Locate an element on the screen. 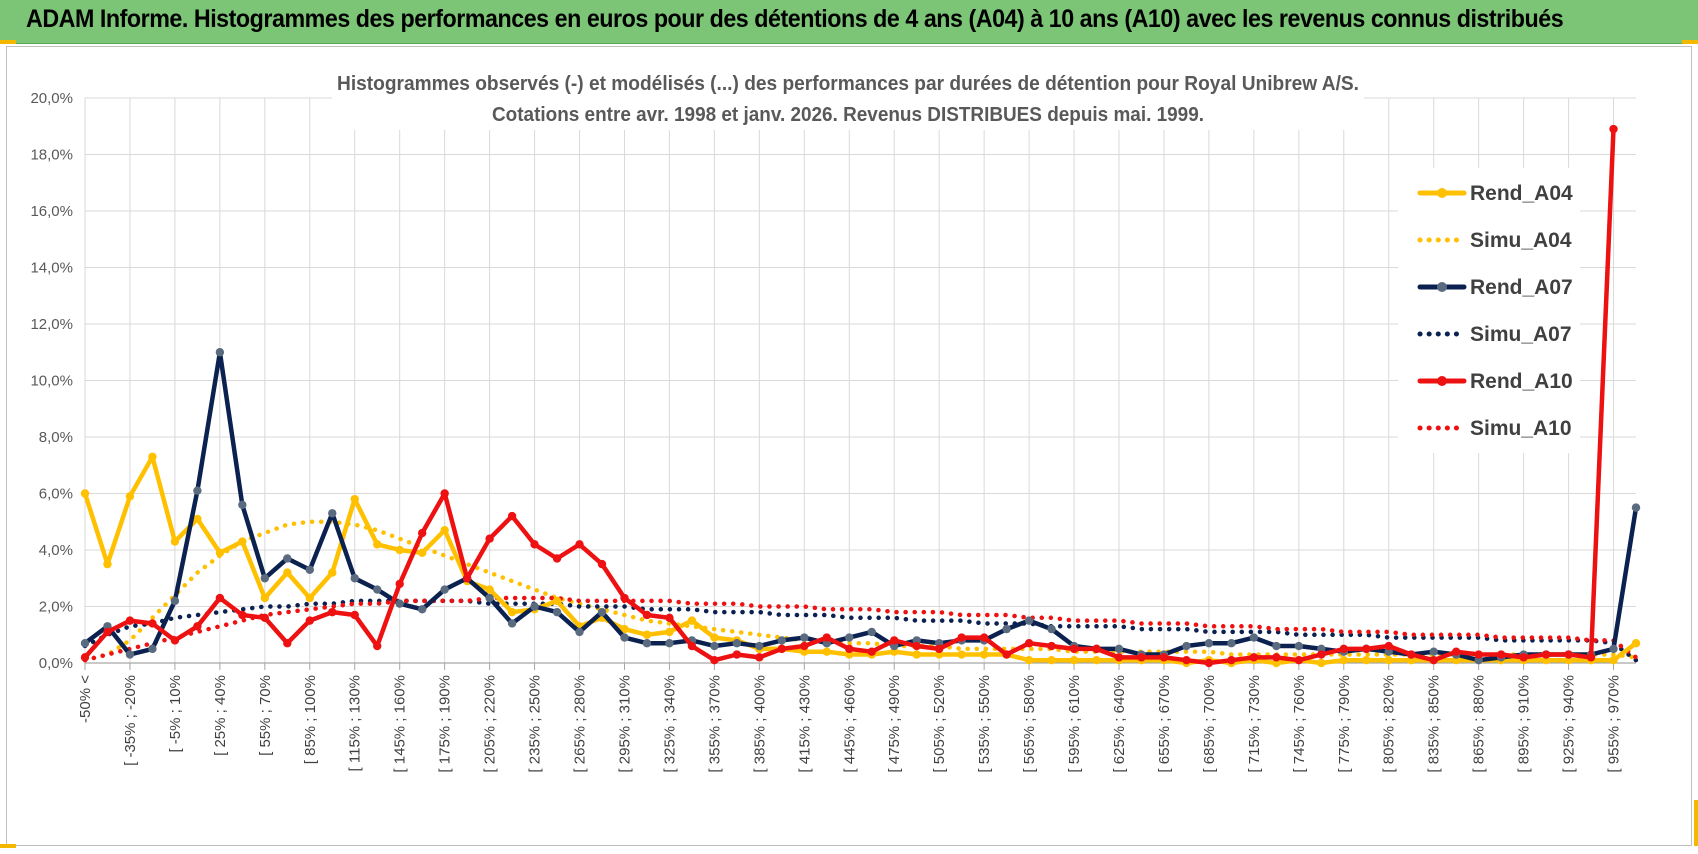  y-tick-label: 14,0% is located at coordinates (51, 268).